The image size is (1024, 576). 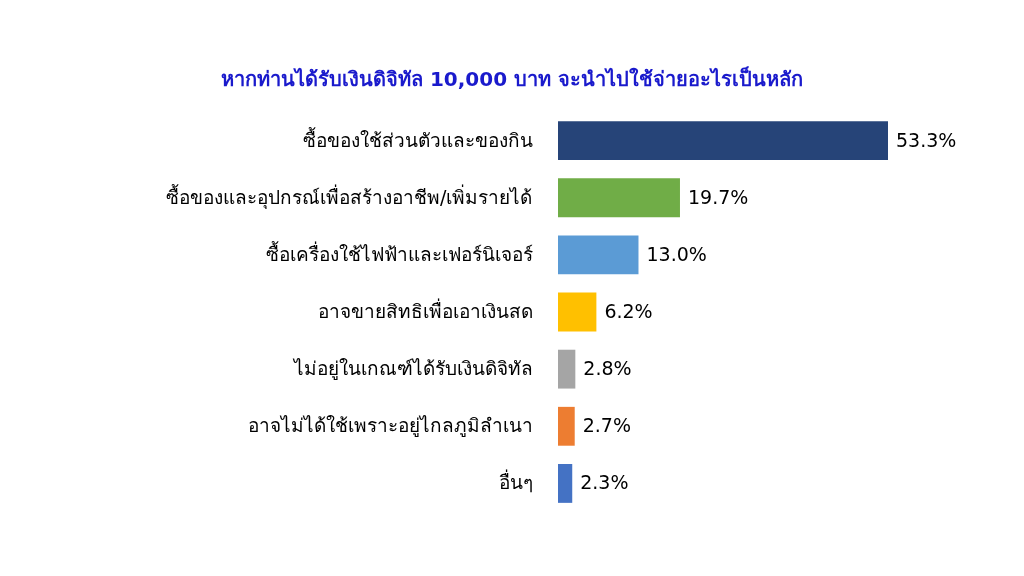 I want to click on y-tick-label: ซื้อเครื่องใช้ไฟฟ้าและเฟอร์นิเจอร์, so click(x=399, y=252).